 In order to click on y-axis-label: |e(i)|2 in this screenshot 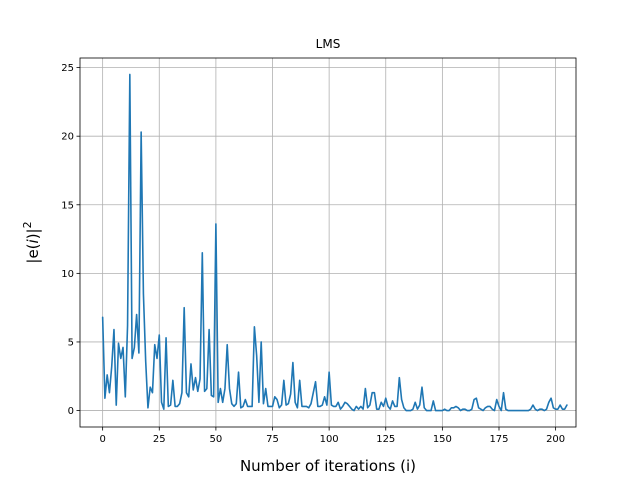, I will do `click(31, 242)`.